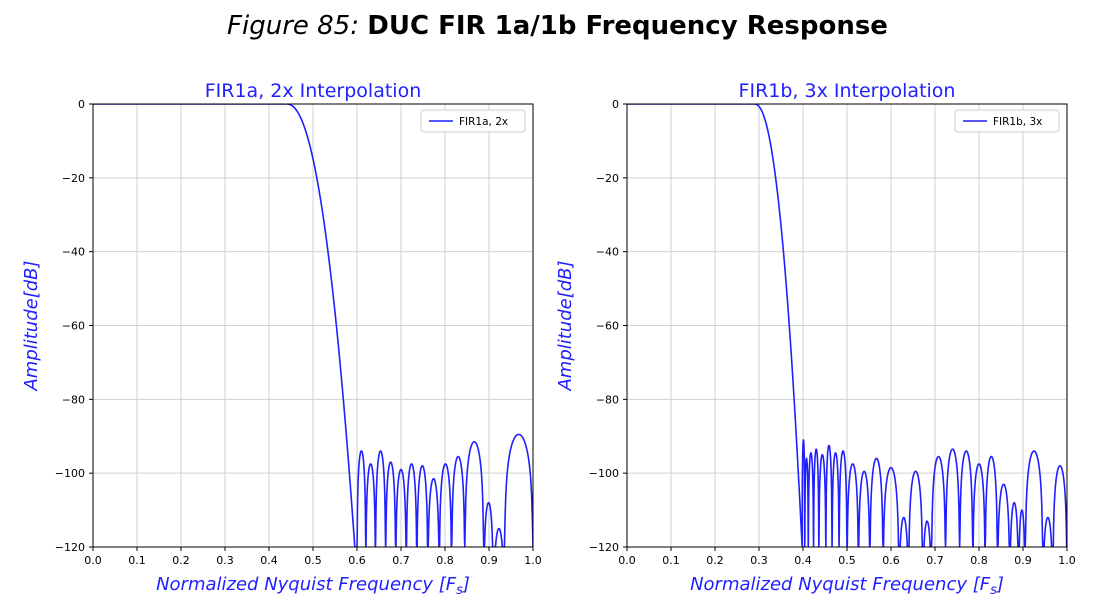  What do you see at coordinates (1017, 122) in the screenshot?
I see `legend-label: FIR1b, 3x` at bounding box center [1017, 122].